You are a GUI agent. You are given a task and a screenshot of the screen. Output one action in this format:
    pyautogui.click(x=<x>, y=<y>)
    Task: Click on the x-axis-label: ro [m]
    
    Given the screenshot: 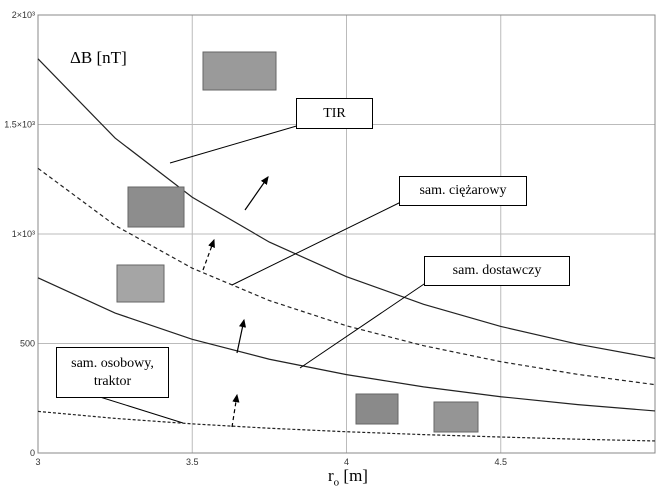 What is the action you would take?
    pyautogui.click(x=348, y=477)
    